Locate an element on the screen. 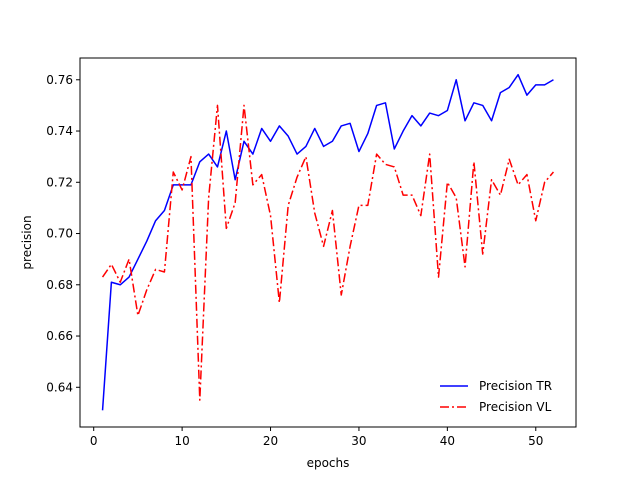 The width and height of the screenshot is (640, 480). y-tick-label: 0.76 is located at coordinates (59, 80).